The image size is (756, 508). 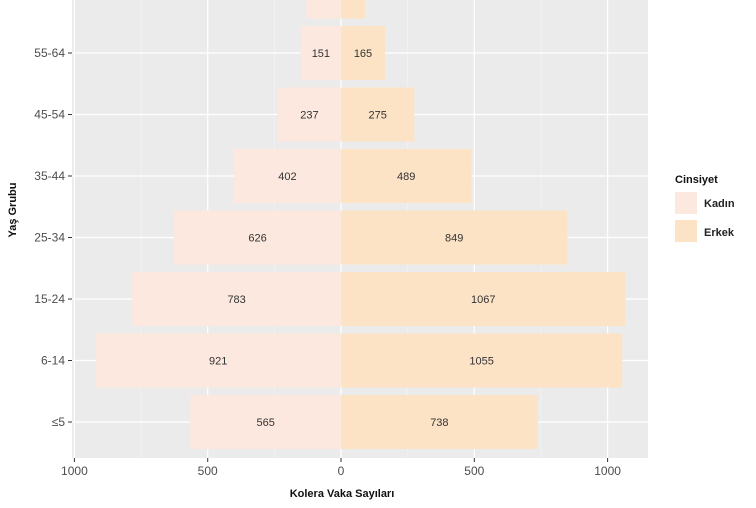 What do you see at coordinates (49, 238) in the screenshot?
I see `y-tick-label: 25-34` at bounding box center [49, 238].